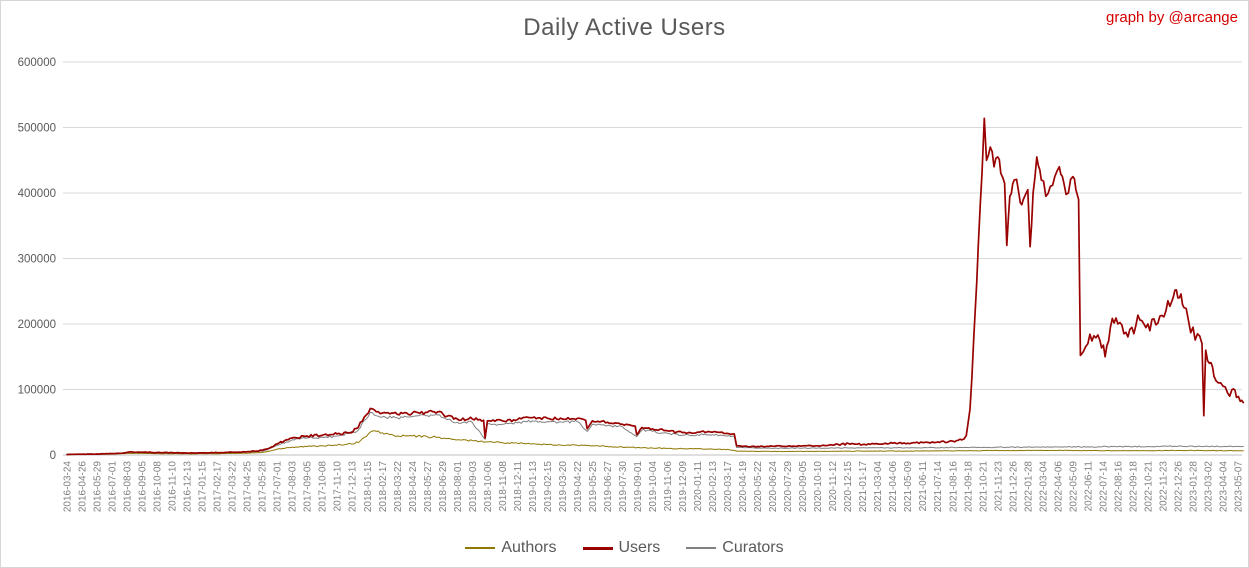 The image size is (1249, 568). Describe the element at coordinates (488, 487) in the screenshot. I see `x-tick-label: 2018-10-06` at that location.